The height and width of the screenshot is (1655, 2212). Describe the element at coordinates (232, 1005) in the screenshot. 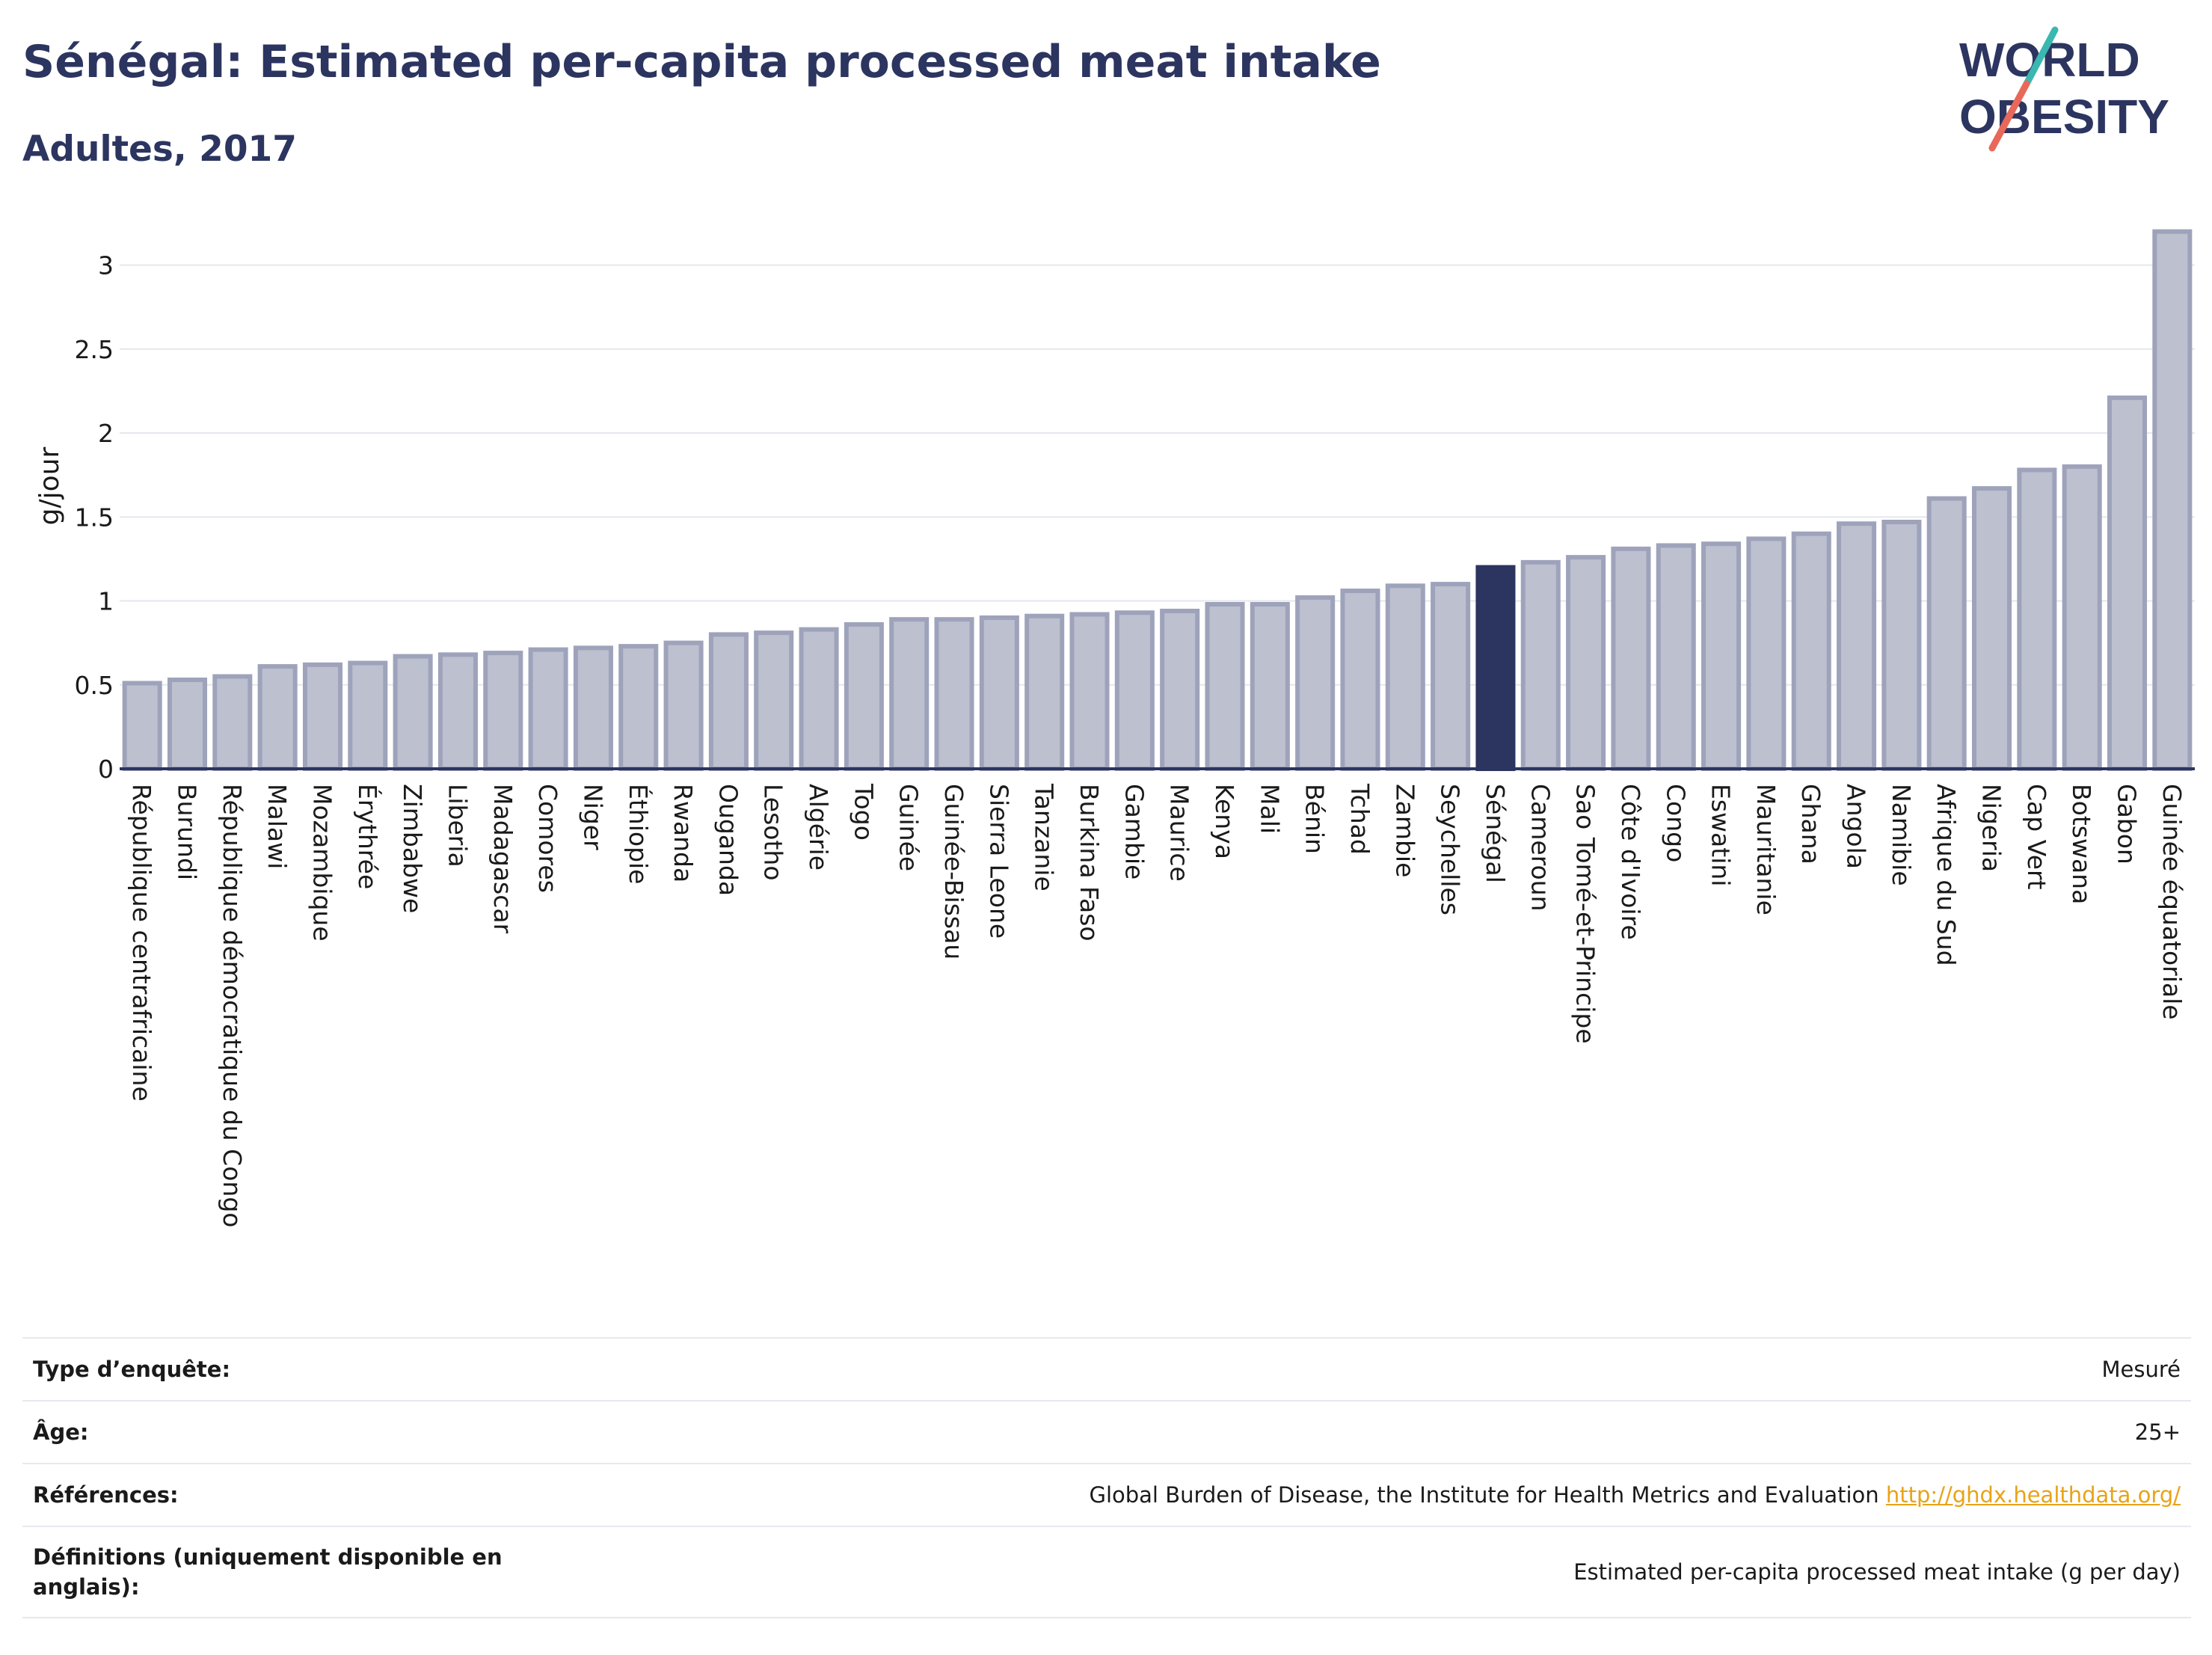

I see `x-tick-label: République démocratique du Congo` at that location.